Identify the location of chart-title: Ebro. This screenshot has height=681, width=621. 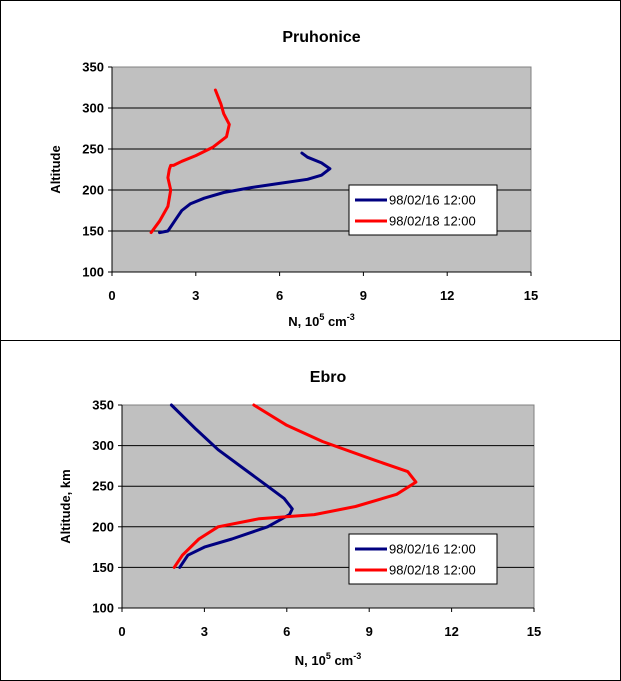
(328, 377).